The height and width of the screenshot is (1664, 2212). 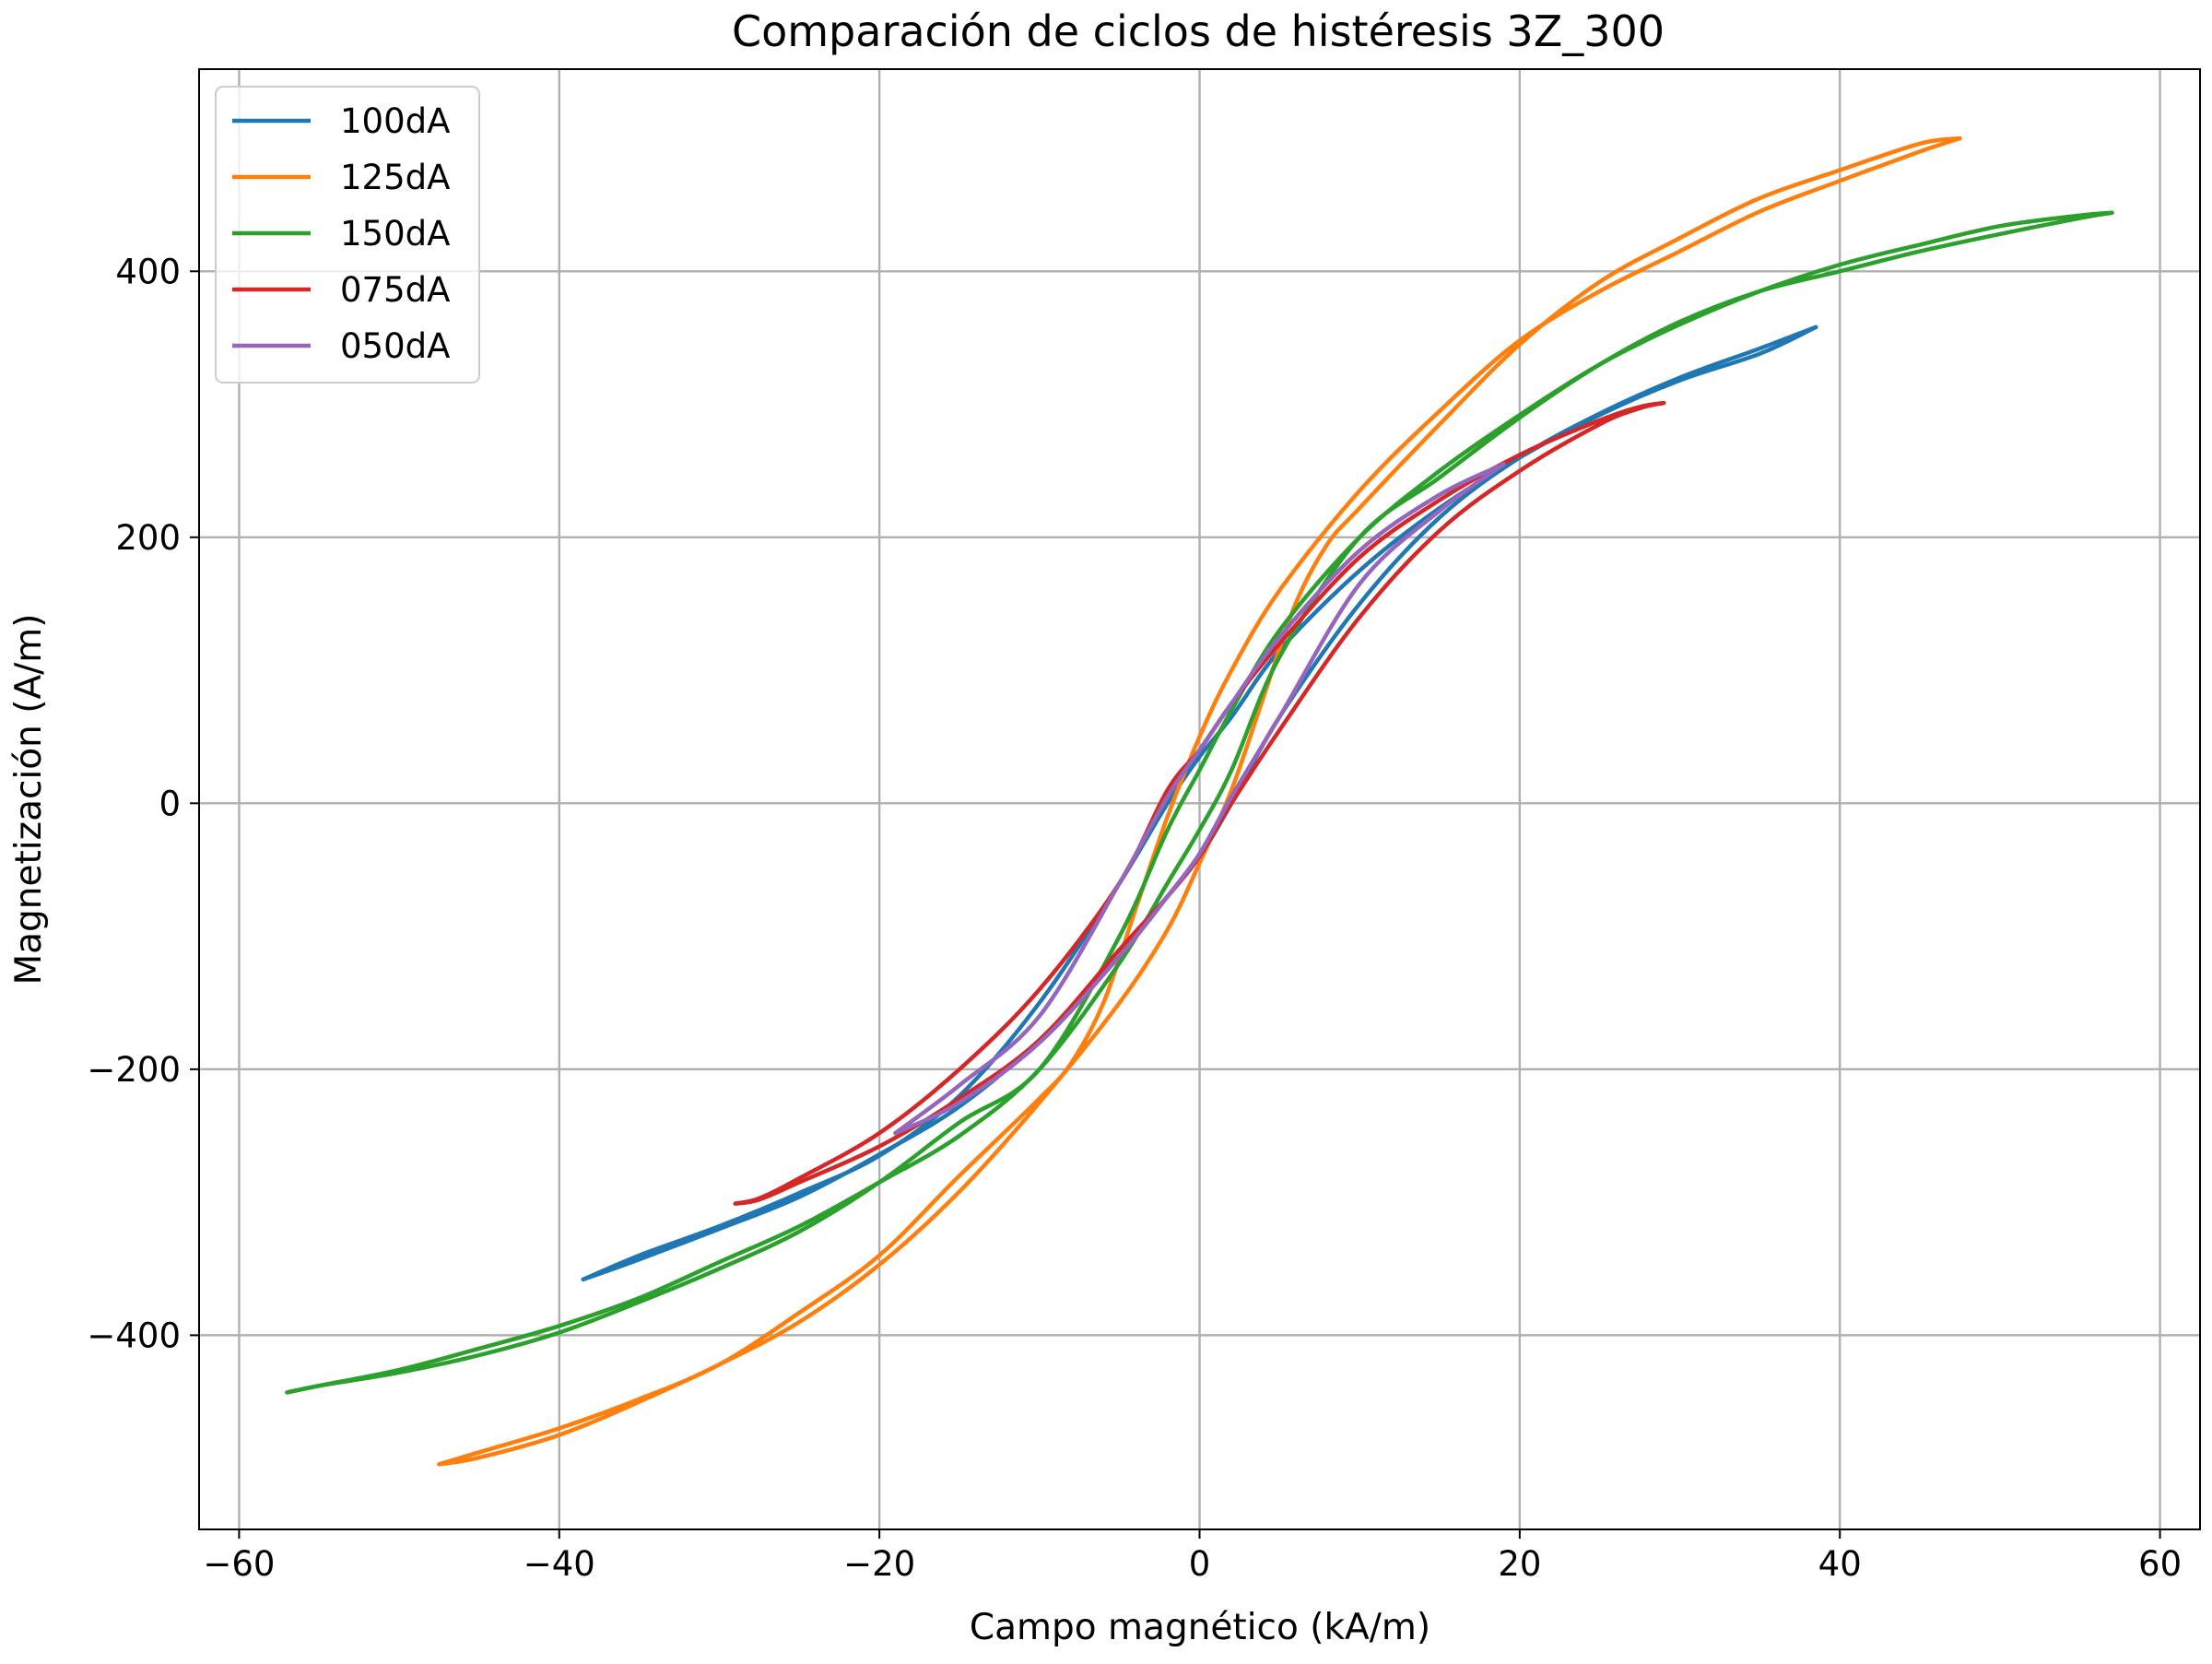 I want to click on legend-label: 125dA, so click(x=395, y=177).